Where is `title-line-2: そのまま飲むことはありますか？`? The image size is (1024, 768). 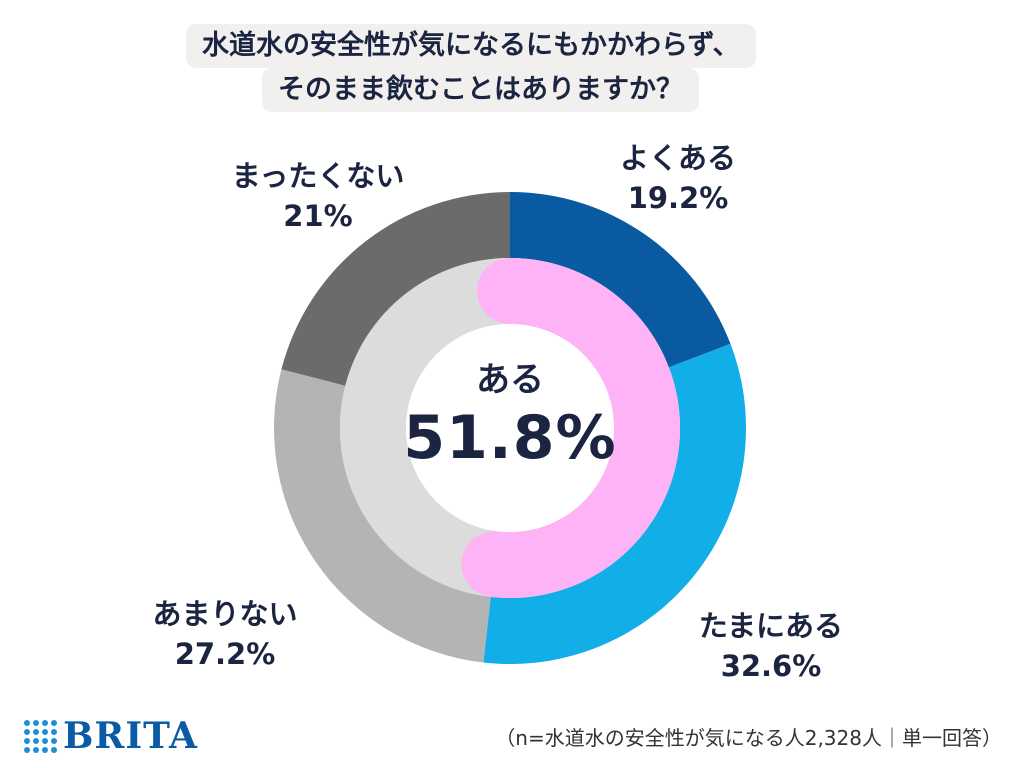
title-line-2: そのまま飲むことはありますか？ is located at coordinates (480, 90).